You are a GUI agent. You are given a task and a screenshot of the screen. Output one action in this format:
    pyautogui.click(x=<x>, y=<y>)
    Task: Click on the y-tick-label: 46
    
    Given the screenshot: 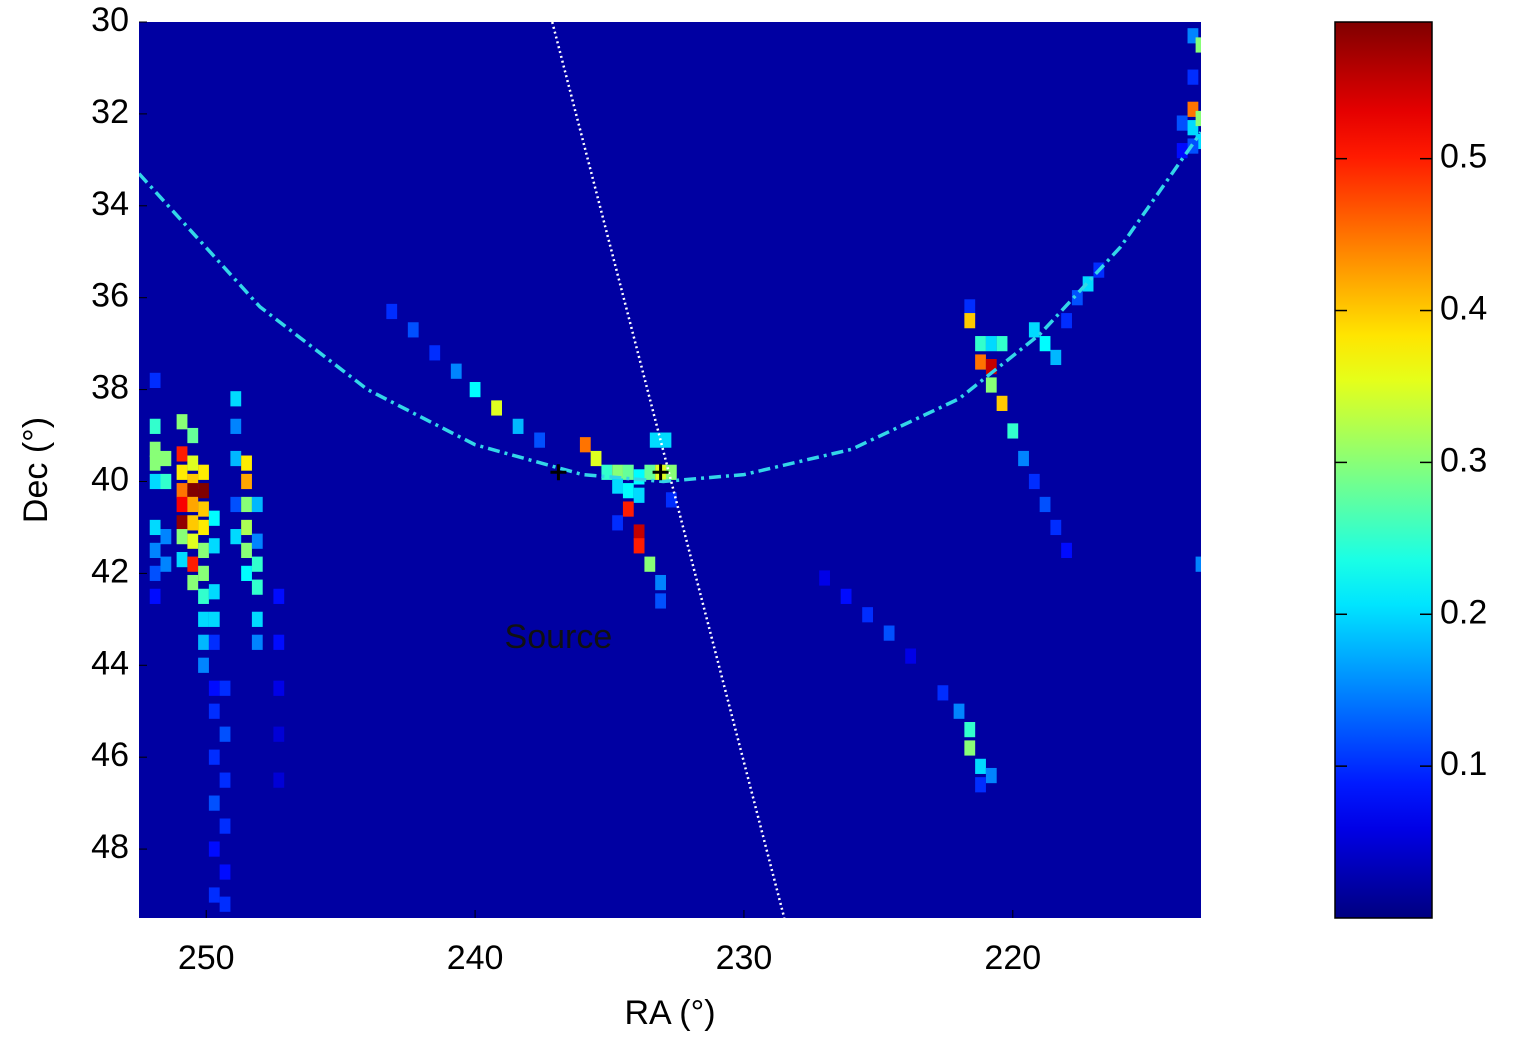 What is the action you would take?
    pyautogui.click(x=110, y=755)
    